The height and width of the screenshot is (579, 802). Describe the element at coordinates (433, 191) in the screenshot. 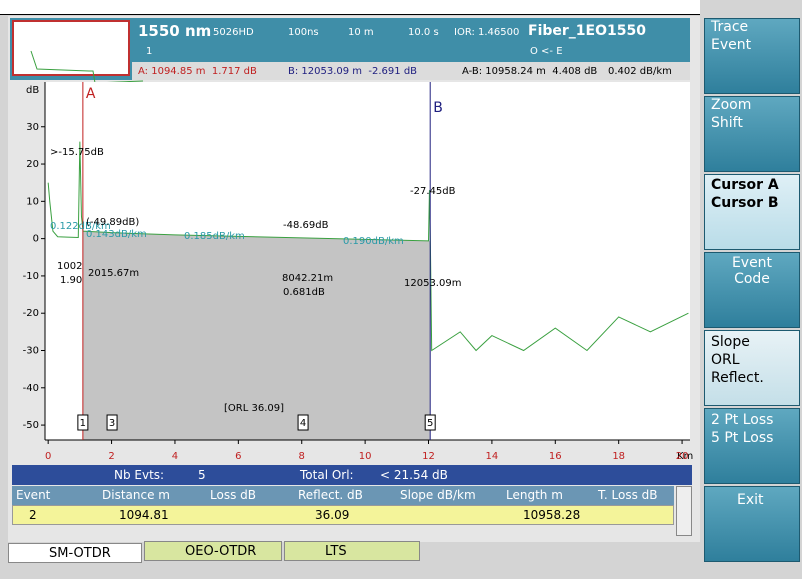

I see `annotation: -27.45dB` at that location.